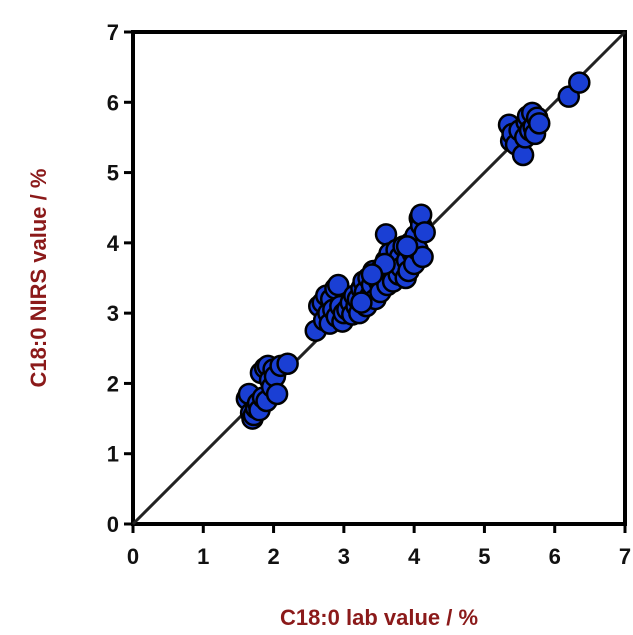  What do you see at coordinates (113, 173) in the screenshot?
I see `y-tick-label: 5` at bounding box center [113, 173].